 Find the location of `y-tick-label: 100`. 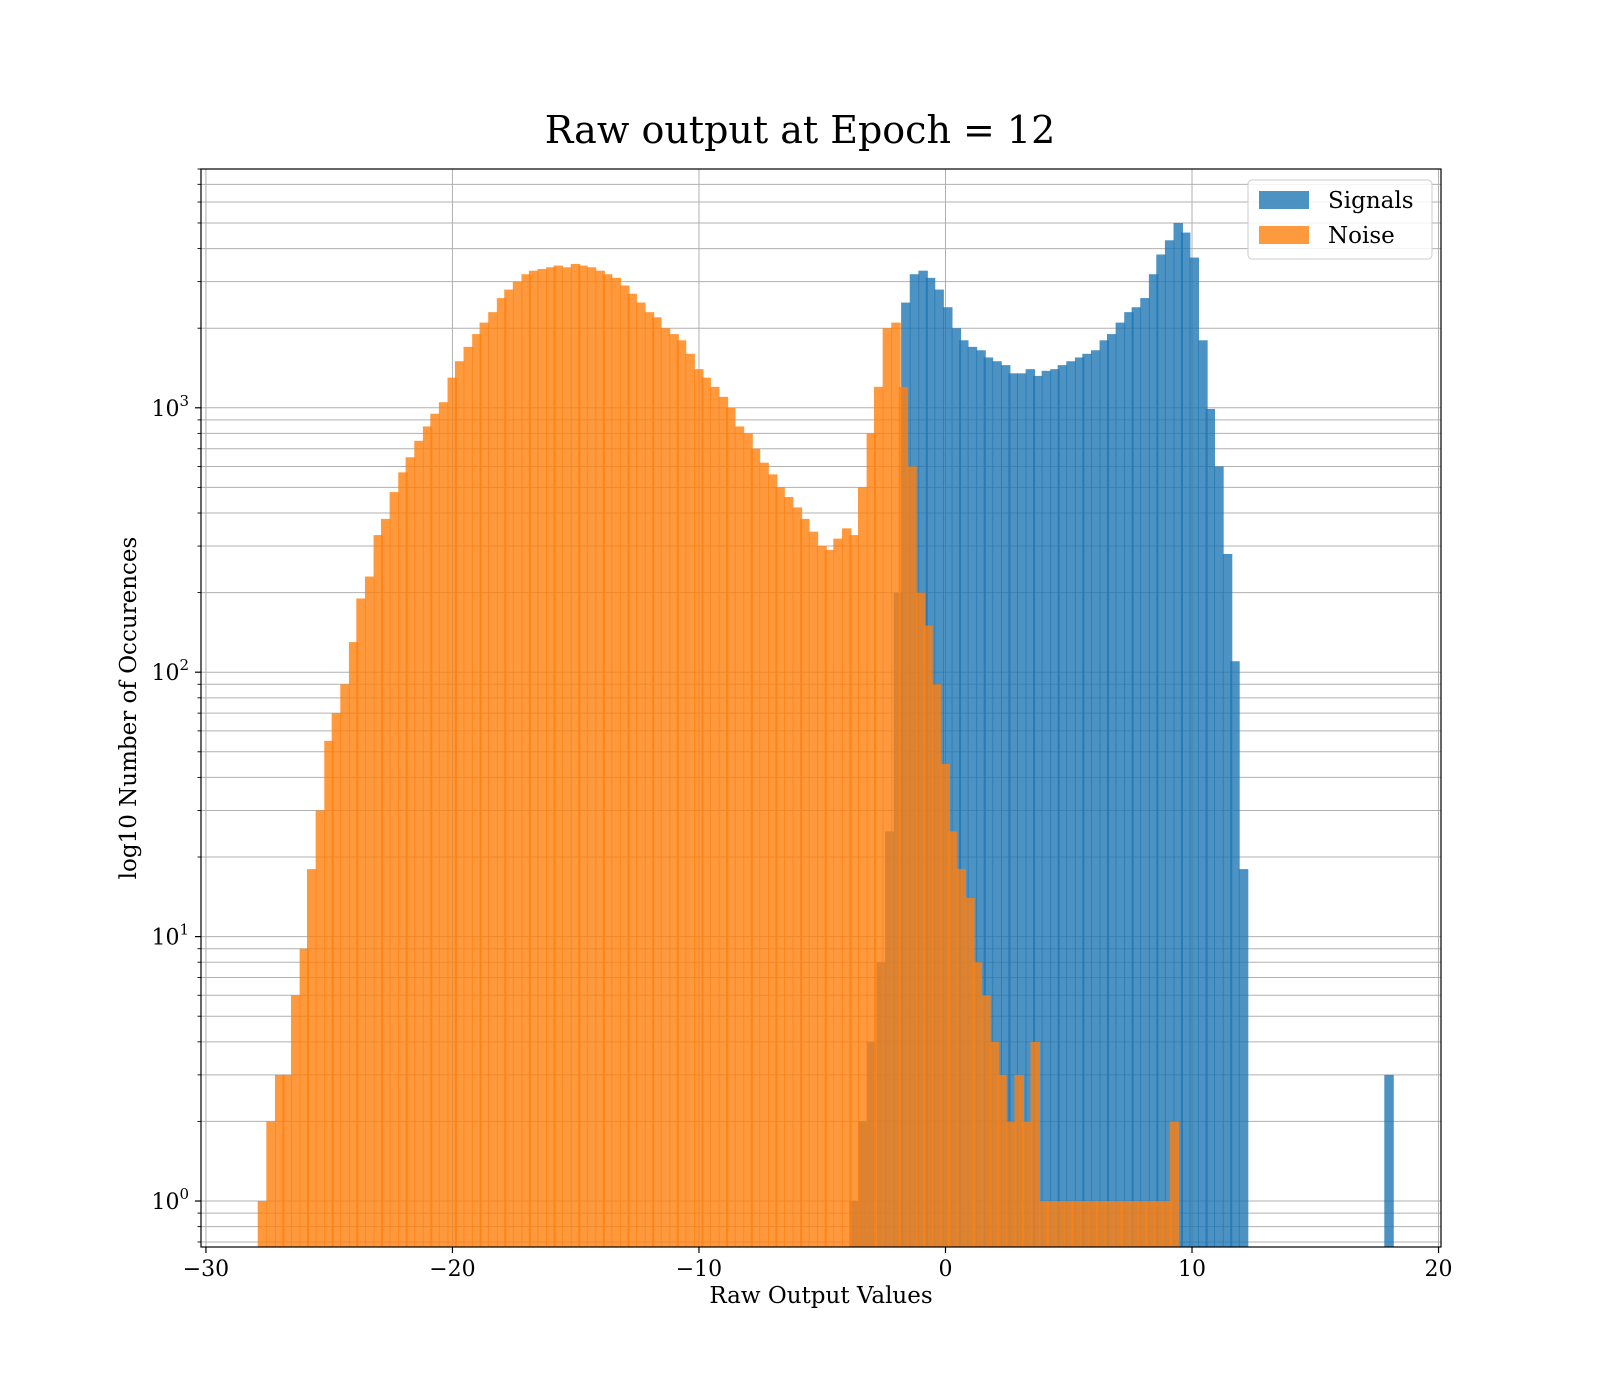

y-tick-label: 100 is located at coordinates (170, 1200).